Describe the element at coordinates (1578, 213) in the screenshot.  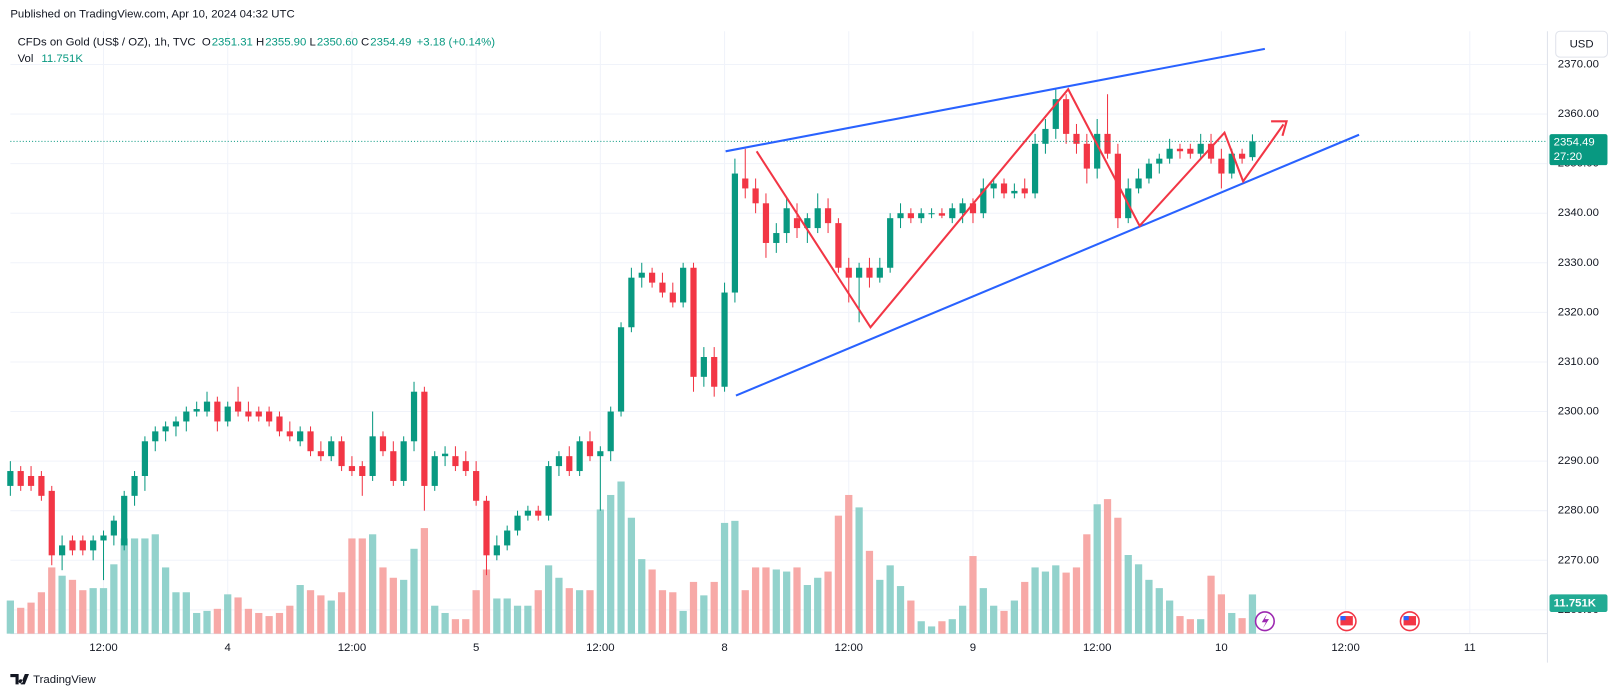
I see `y-tick-label: 2340.00` at that location.